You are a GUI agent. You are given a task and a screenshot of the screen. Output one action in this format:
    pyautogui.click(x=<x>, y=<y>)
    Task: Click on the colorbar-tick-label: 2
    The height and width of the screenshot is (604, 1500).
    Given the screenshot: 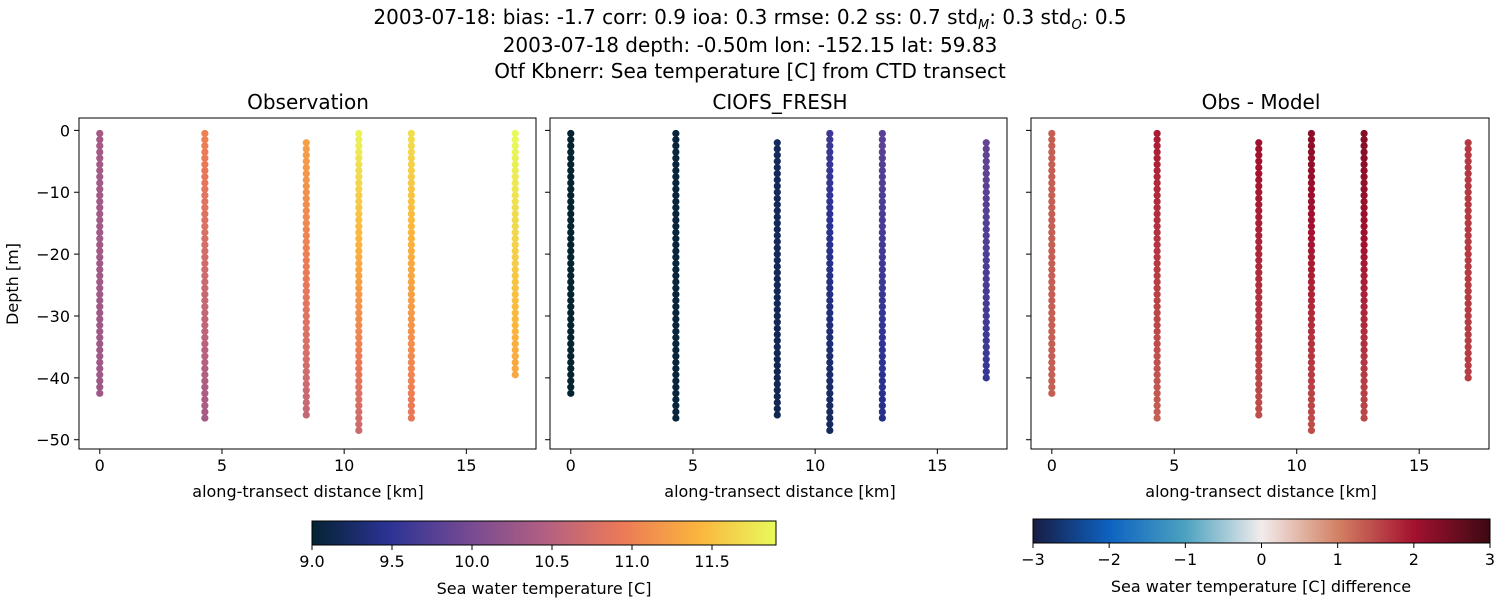 What is the action you would take?
    pyautogui.click(x=1414, y=559)
    